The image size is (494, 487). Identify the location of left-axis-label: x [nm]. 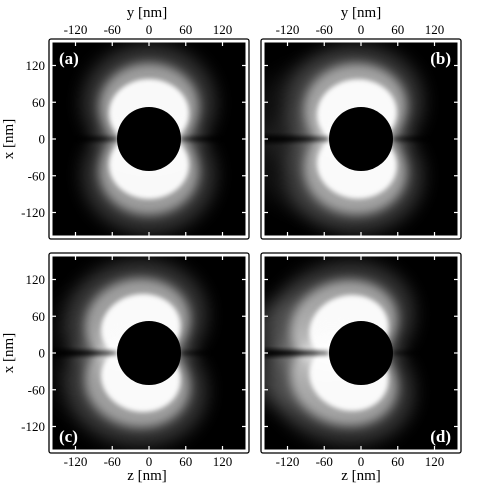
(9, 139).